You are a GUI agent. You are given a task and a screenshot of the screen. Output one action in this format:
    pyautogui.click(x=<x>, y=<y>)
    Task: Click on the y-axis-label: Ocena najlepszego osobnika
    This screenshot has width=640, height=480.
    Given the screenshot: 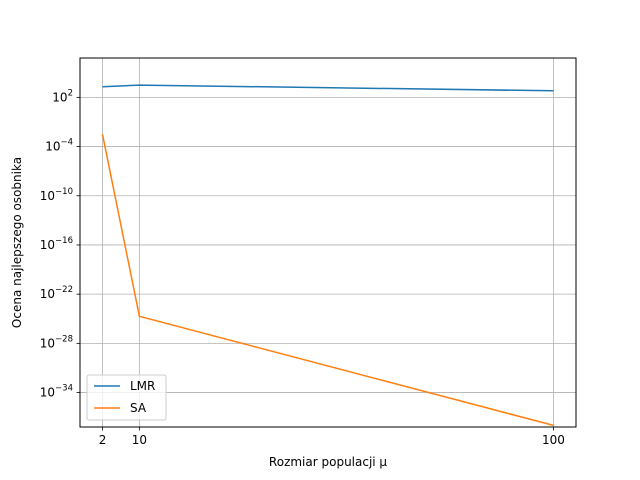 What is the action you would take?
    pyautogui.click(x=17, y=242)
    